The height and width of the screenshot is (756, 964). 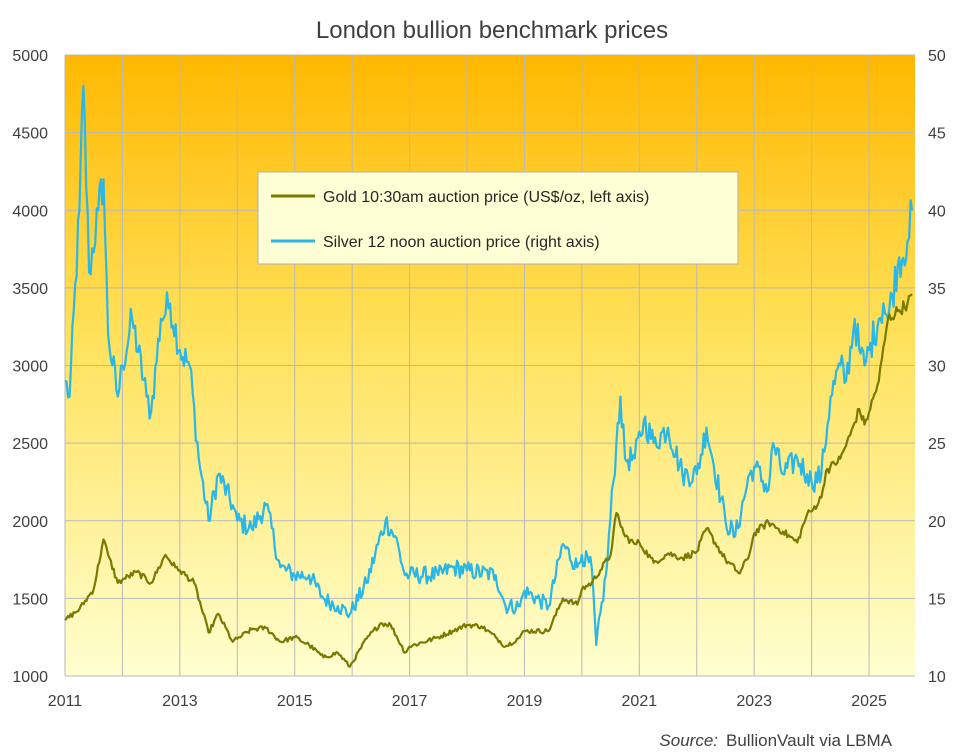 I want to click on chart-title: London bullion benchmark prices, so click(x=492, y=30).